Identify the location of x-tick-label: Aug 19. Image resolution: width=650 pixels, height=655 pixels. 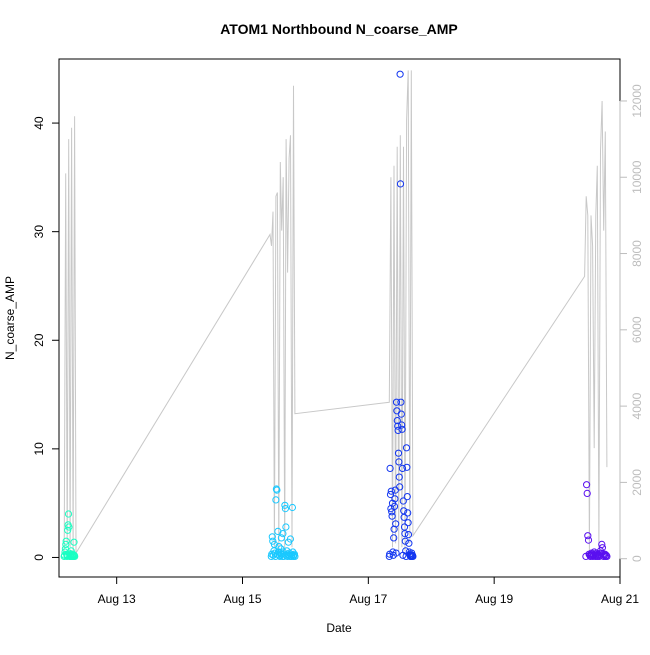
(494, 599).